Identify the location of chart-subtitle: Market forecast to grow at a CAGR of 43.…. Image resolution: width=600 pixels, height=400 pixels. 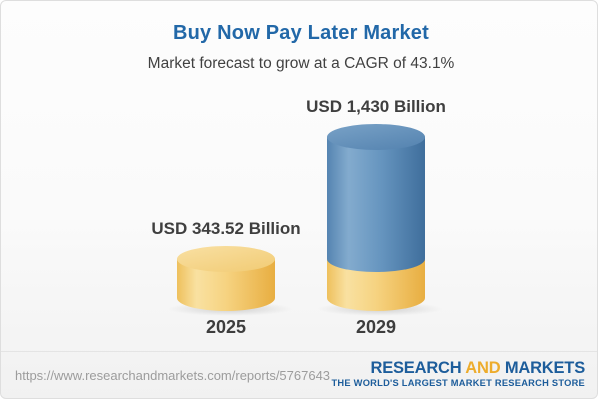
(301, 63).